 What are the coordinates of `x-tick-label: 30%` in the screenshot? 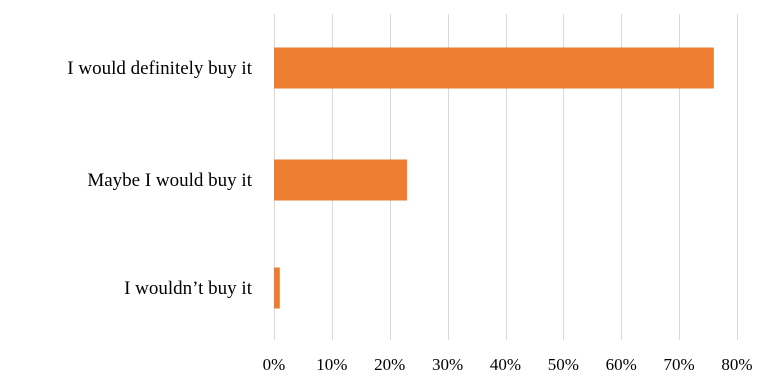 It's located at (447, 364).